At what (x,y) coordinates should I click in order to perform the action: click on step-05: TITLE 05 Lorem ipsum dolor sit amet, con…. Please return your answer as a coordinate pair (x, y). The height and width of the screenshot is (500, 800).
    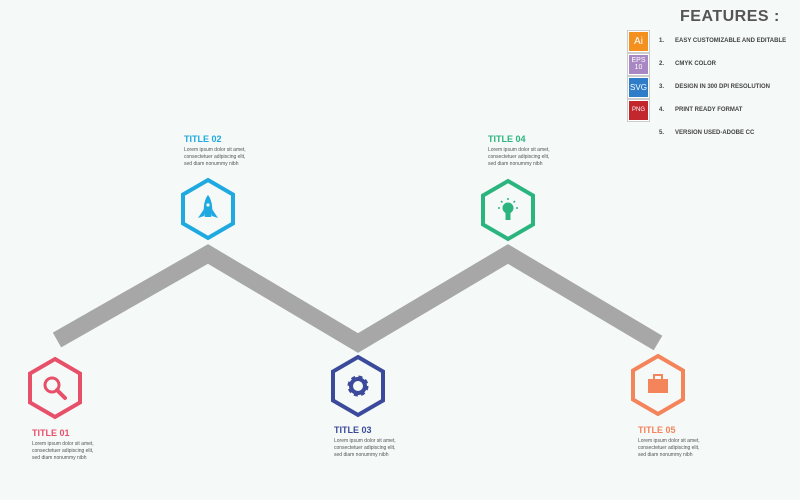
    Looking at the image, I should click on (693, 442).